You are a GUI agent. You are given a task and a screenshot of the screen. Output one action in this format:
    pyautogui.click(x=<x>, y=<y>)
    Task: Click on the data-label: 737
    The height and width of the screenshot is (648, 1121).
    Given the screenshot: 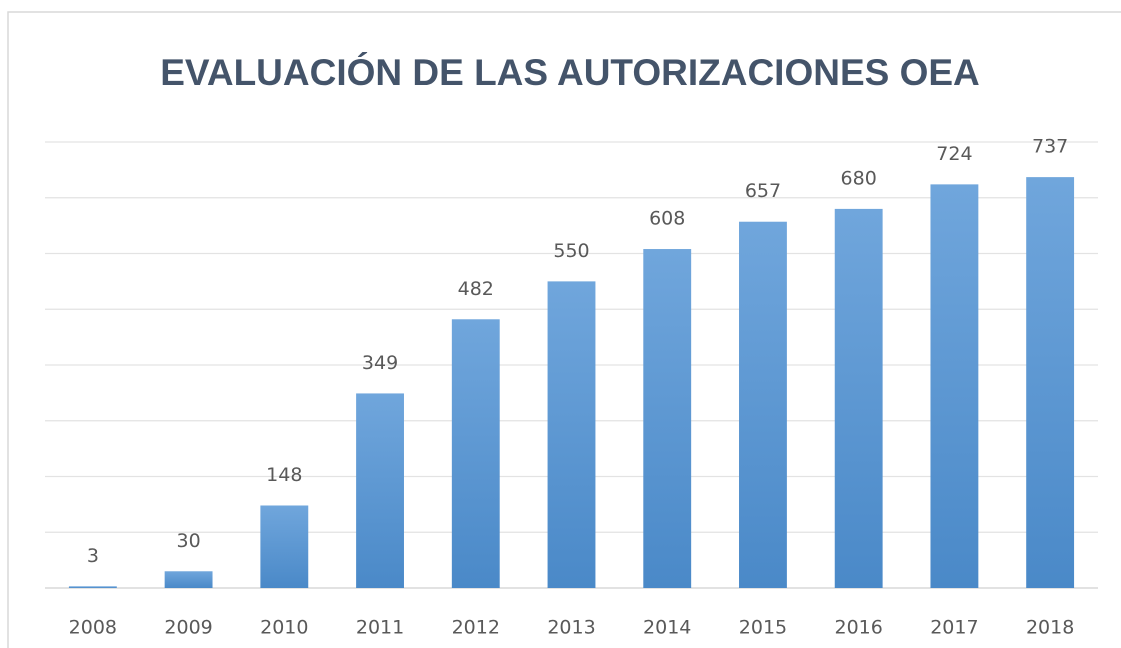 What is the action you would take?
    pyautogui.click(x=1050, y=147)
    